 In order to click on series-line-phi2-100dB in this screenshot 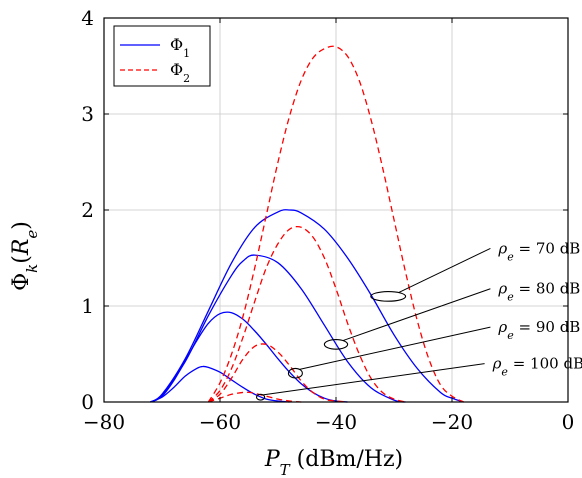, I will do `click(255, 397)`.